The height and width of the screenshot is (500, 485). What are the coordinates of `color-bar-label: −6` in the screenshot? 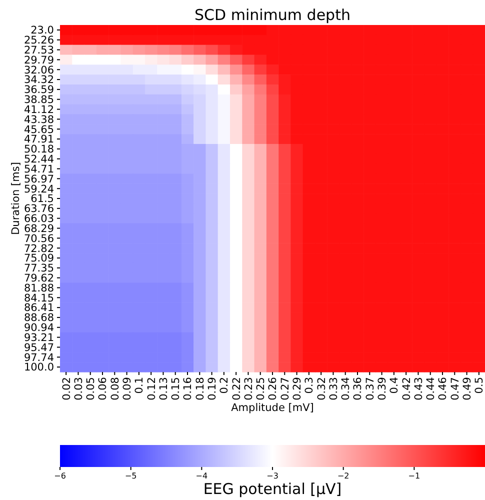 It's located at (60, 476).